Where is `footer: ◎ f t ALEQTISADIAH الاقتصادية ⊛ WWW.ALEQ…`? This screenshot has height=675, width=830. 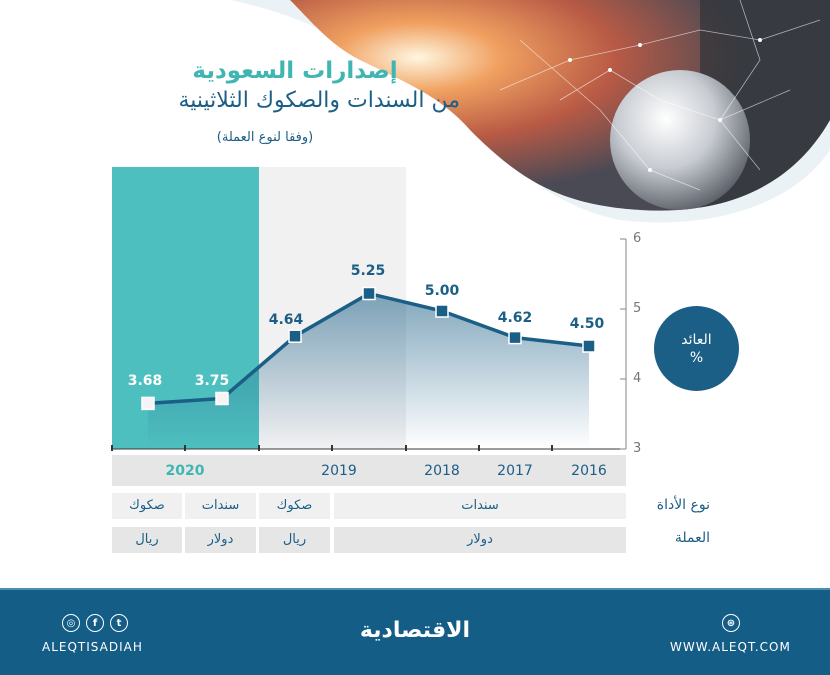
footer: ◎ f t ALEQTISADIAH الاقتصادية ⊛ WWW.ALEQ… is located at coordinates (415, 631).